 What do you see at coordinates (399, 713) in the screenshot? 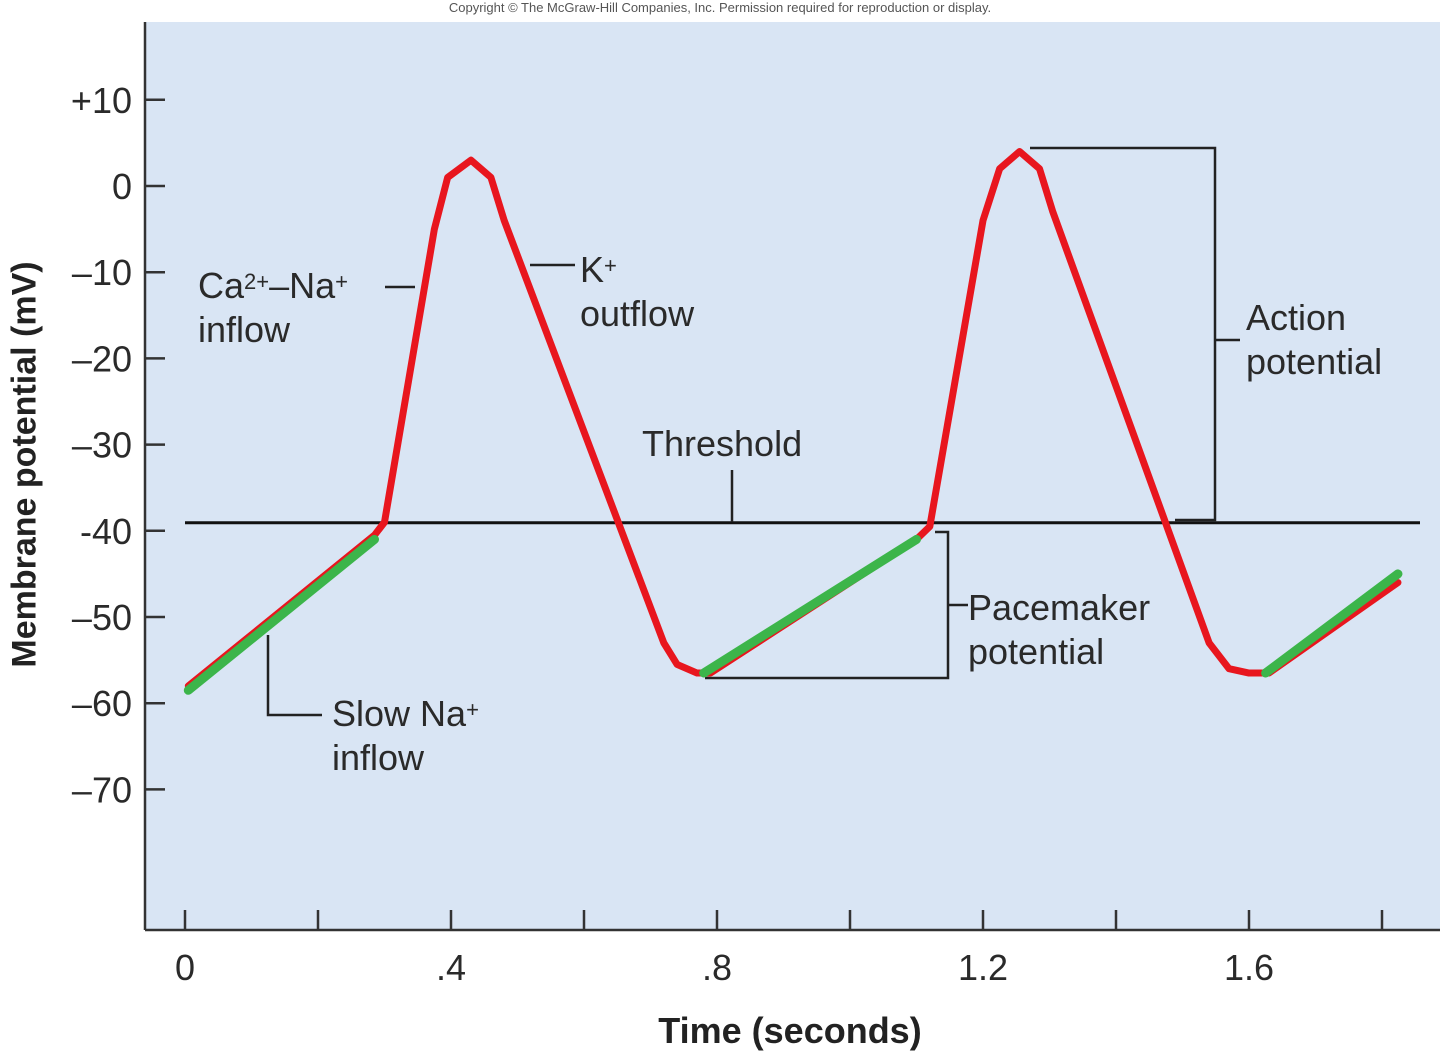
I see `slow-na-text: Slow Na` at bounding box center [399, 713].